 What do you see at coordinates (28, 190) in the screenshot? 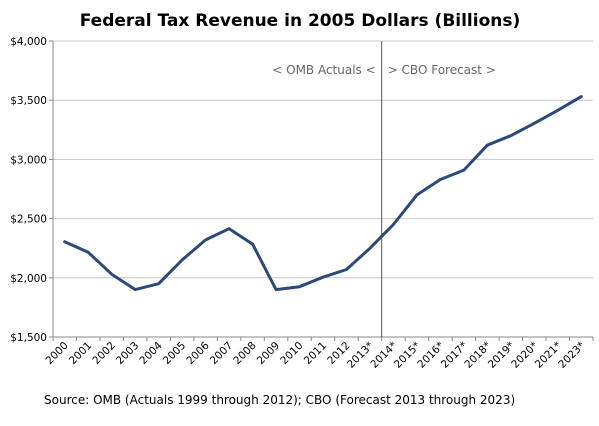
I see `y-tick-labels: $1,500 $2,000 $2,500 $3,000 $3,500 $4,000` at bounding box center [28, 190].